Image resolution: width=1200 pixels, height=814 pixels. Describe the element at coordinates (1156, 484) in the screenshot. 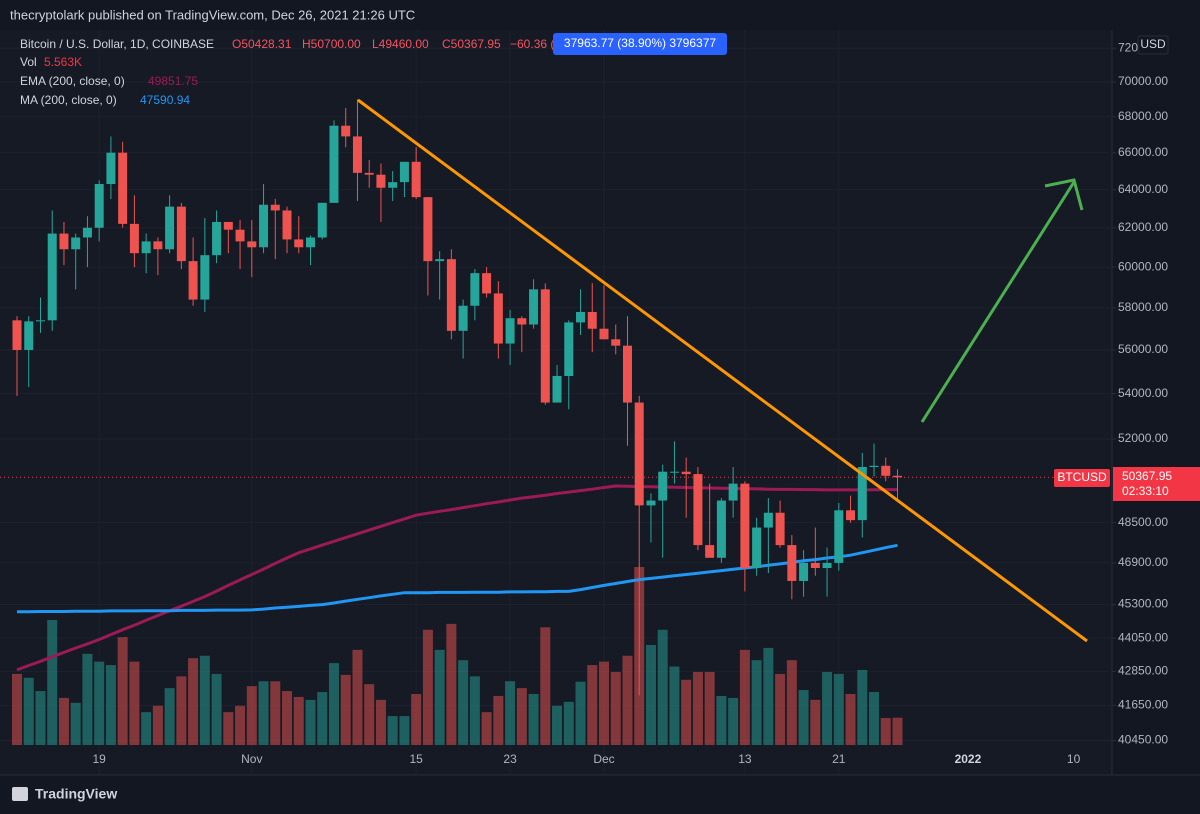

I see `last-price-badge` at that location.